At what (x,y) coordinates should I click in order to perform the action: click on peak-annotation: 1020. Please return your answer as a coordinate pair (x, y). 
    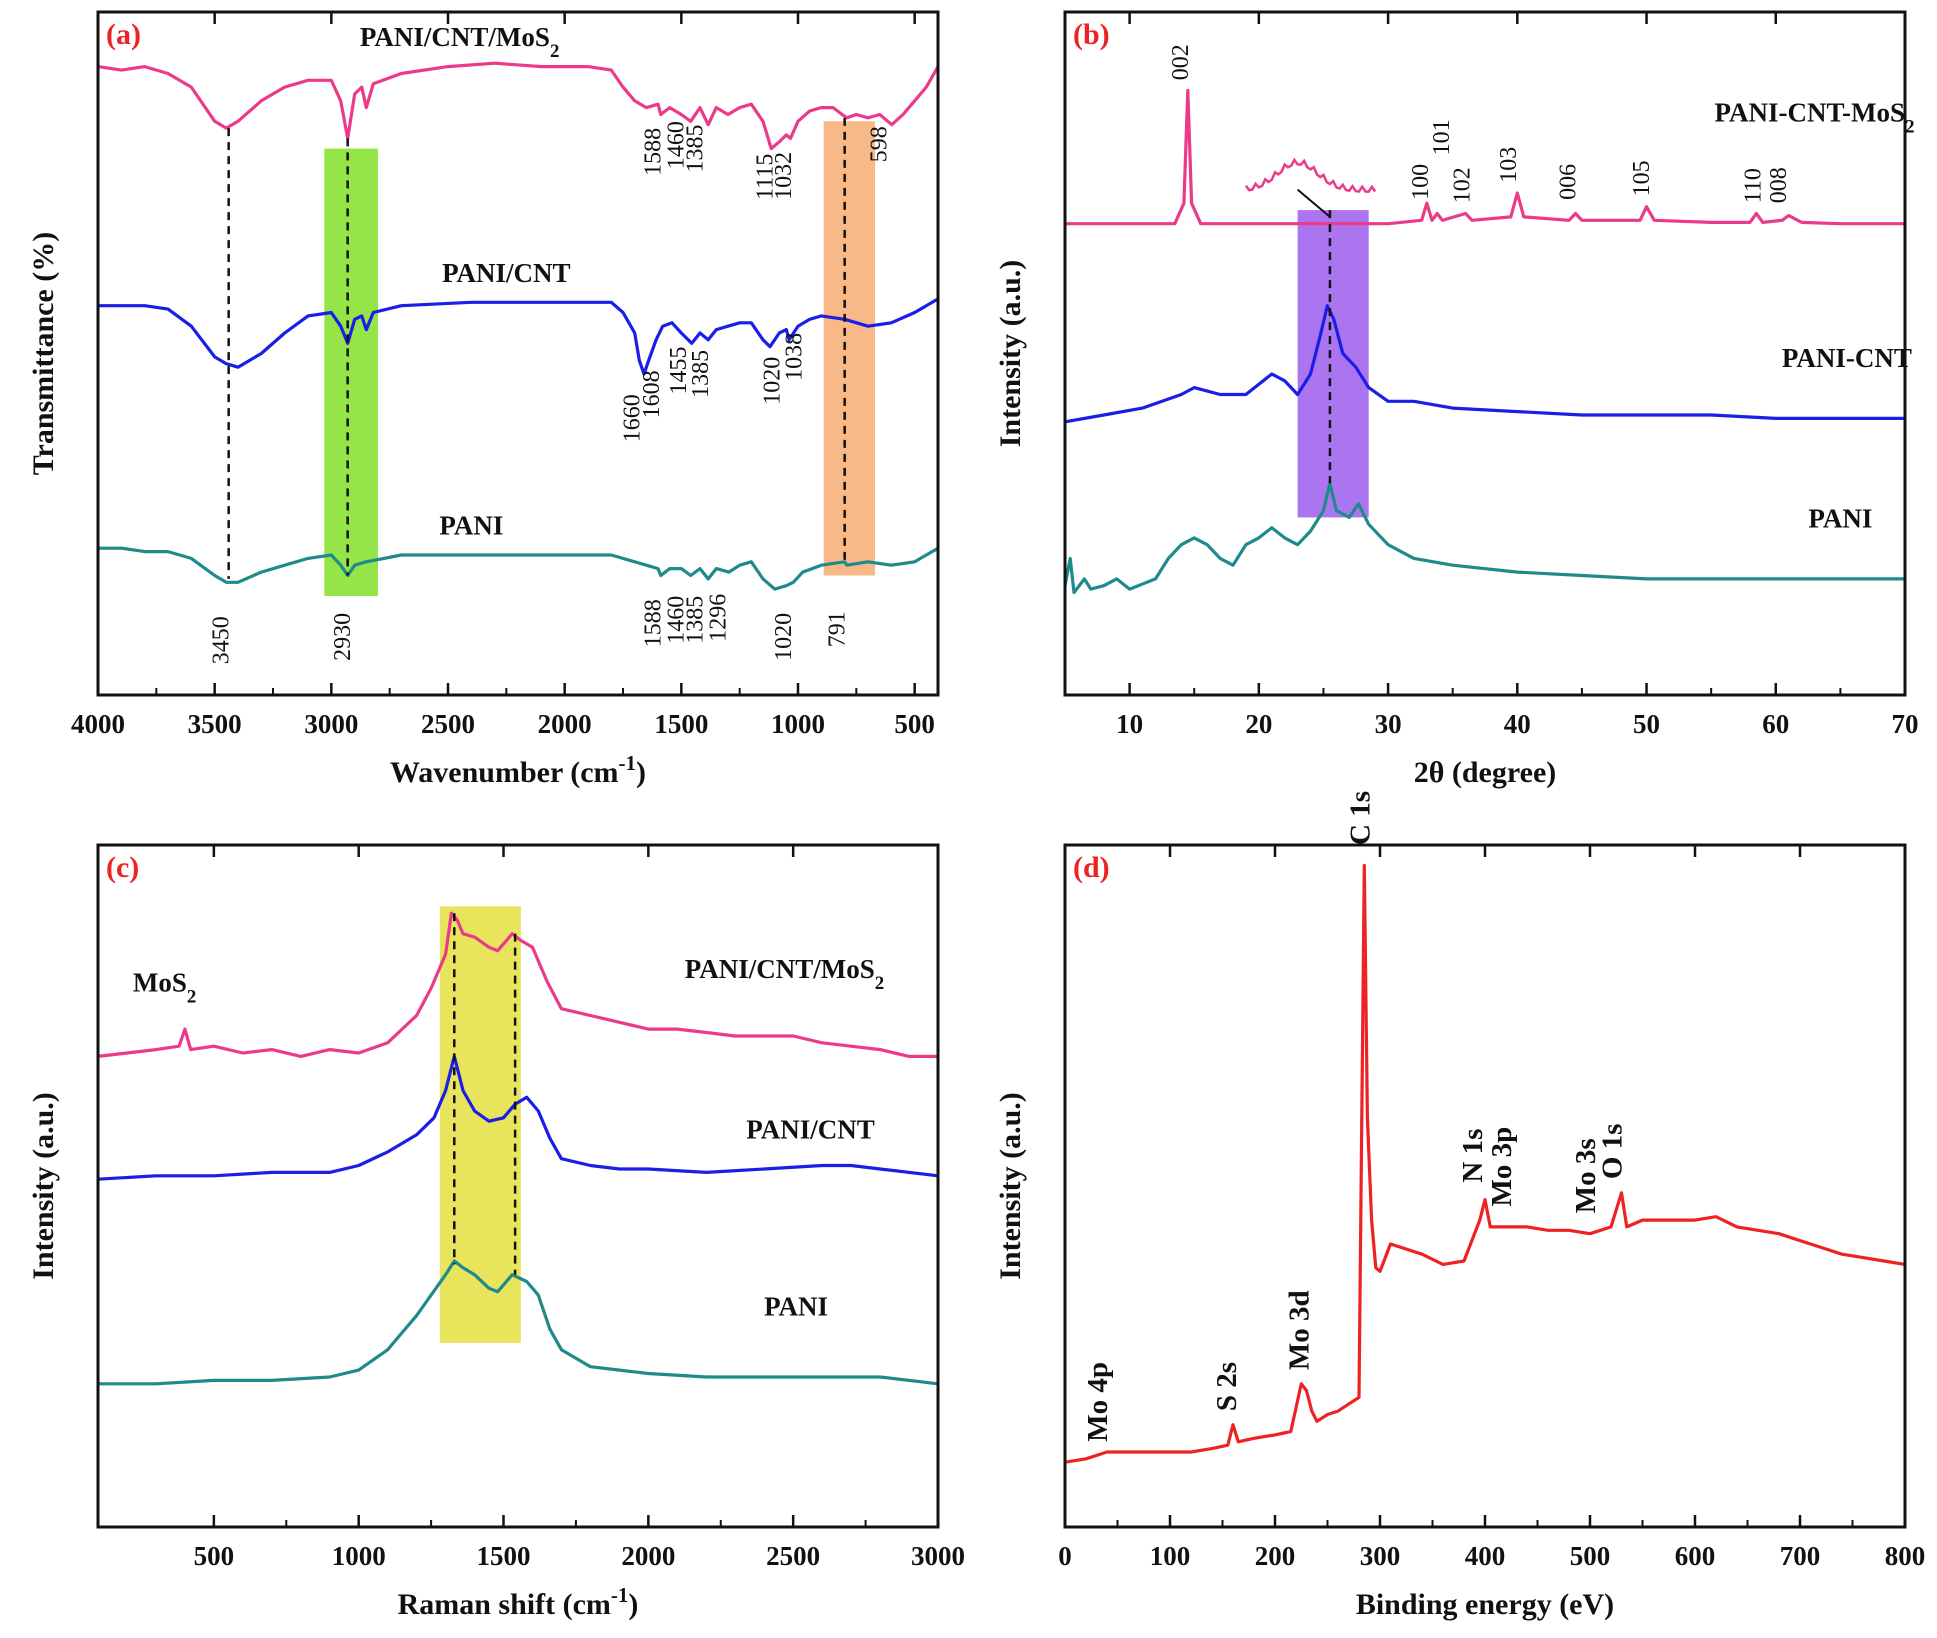
    Looking at the image, I should click on (784, 637).